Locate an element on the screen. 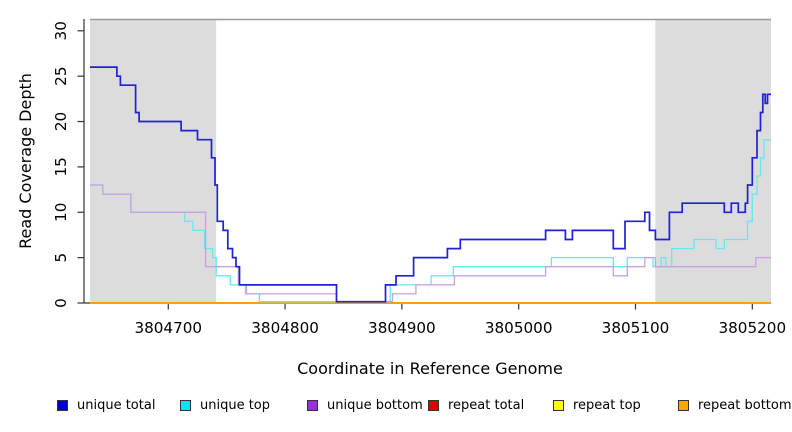 This screenshot has width=792, height=432. legend-item-unique-total: unique total is located at coordinates (106, 405).